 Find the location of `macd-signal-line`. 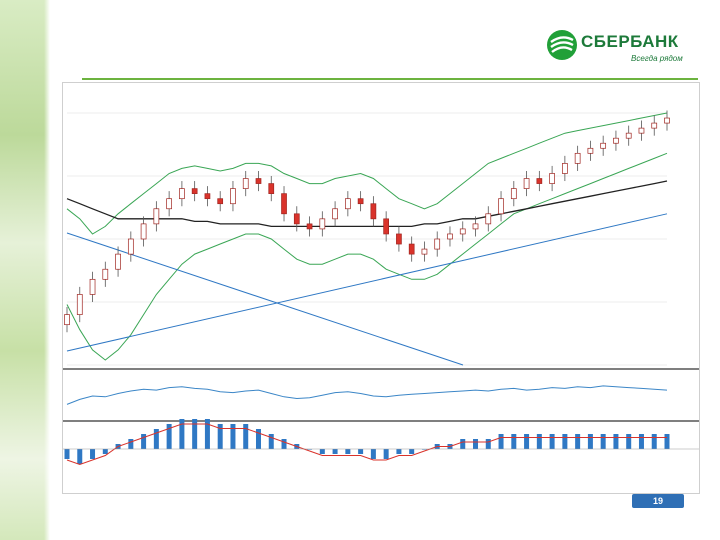

macd-signal-line is located at coordinates (366, 444).